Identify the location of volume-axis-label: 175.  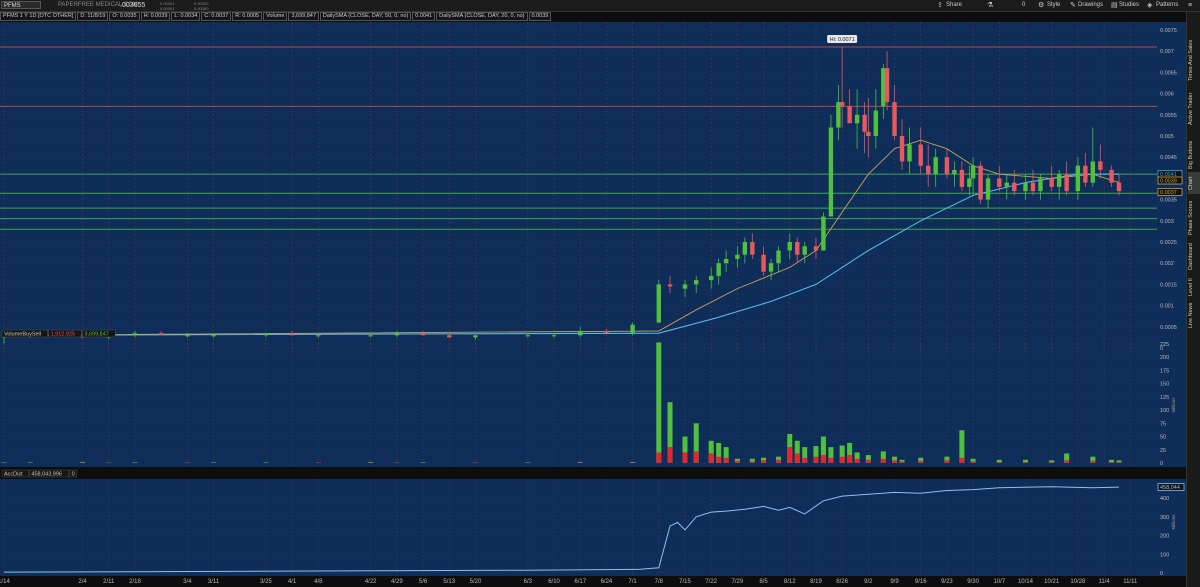
(1164, 371).